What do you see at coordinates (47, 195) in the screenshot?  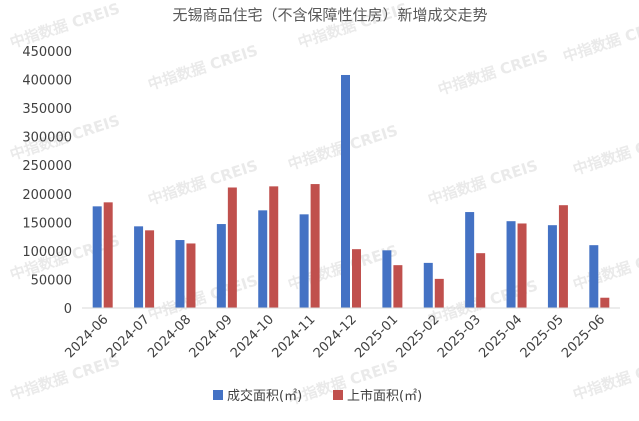 I see `y-tick-label: 200000` at bounding box center [47, 195].